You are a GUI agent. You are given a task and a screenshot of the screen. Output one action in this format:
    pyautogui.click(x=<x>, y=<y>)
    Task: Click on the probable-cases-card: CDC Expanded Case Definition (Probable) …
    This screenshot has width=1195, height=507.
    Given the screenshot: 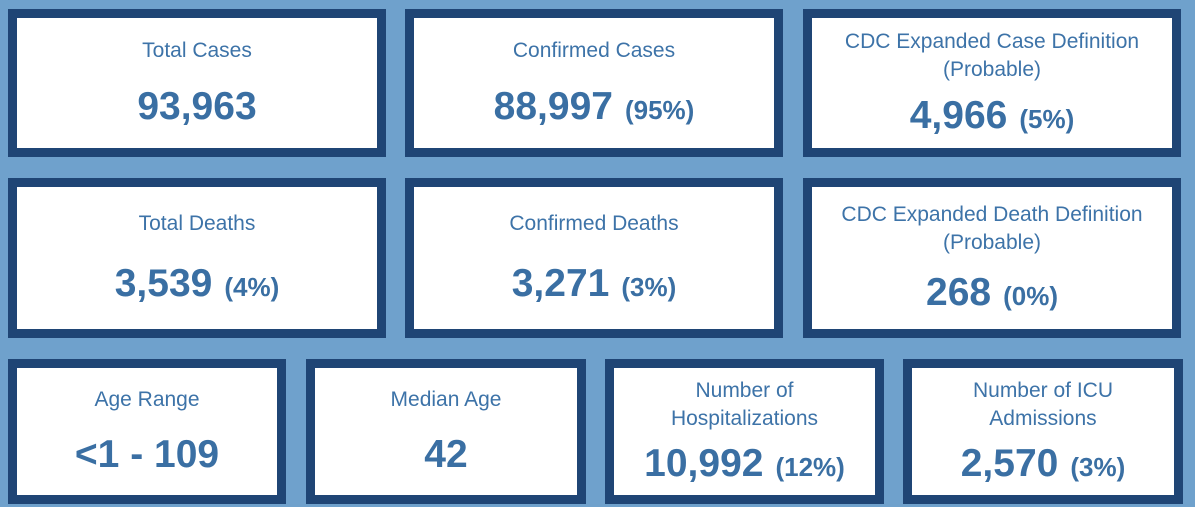 What is the action you would take?
    pyautogui.click(x=992, y=83)
    